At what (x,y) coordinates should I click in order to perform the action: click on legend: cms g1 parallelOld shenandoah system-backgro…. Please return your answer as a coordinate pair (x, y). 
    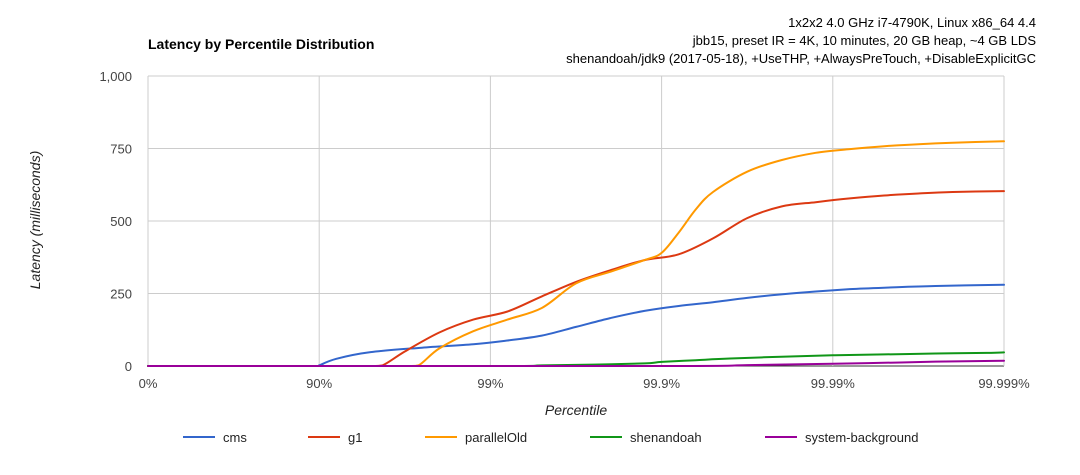
    Looking at the image, I should click on (550, 437).